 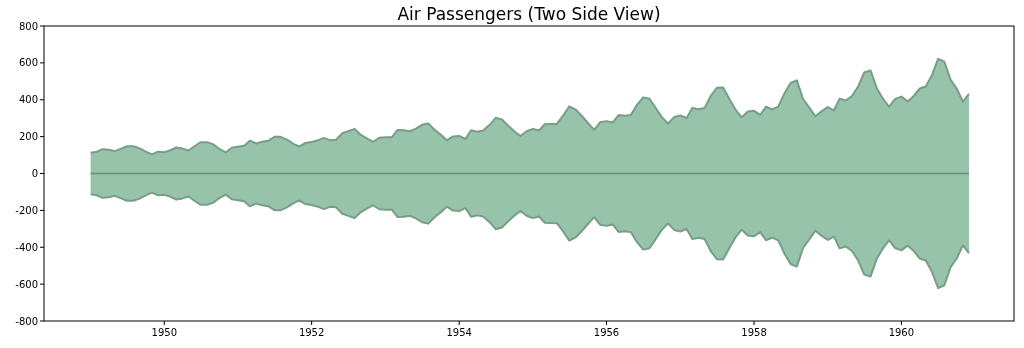 What do you see at coordinates (28, 137) in the screenshot?
I see `y-tick-label: 200` at bounding box center [28, 137].